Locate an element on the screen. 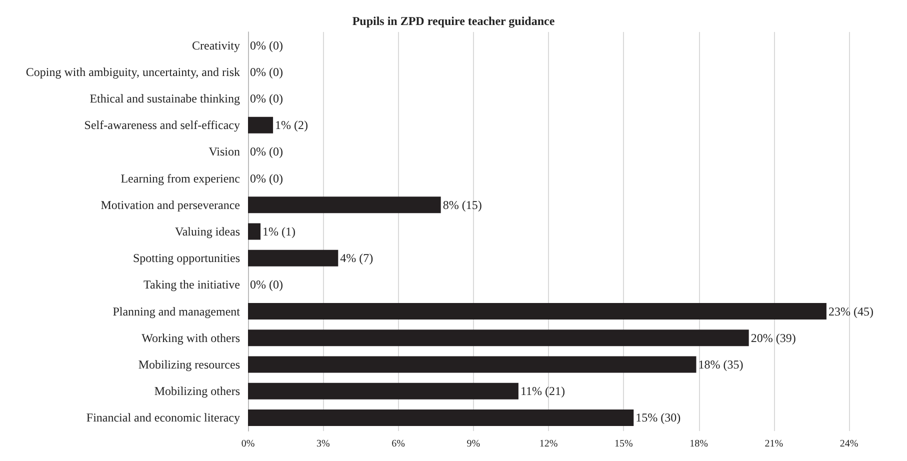 This screenshot has height=461, width=907. x-tick-label: 12% is located at coordinates (548, 444).